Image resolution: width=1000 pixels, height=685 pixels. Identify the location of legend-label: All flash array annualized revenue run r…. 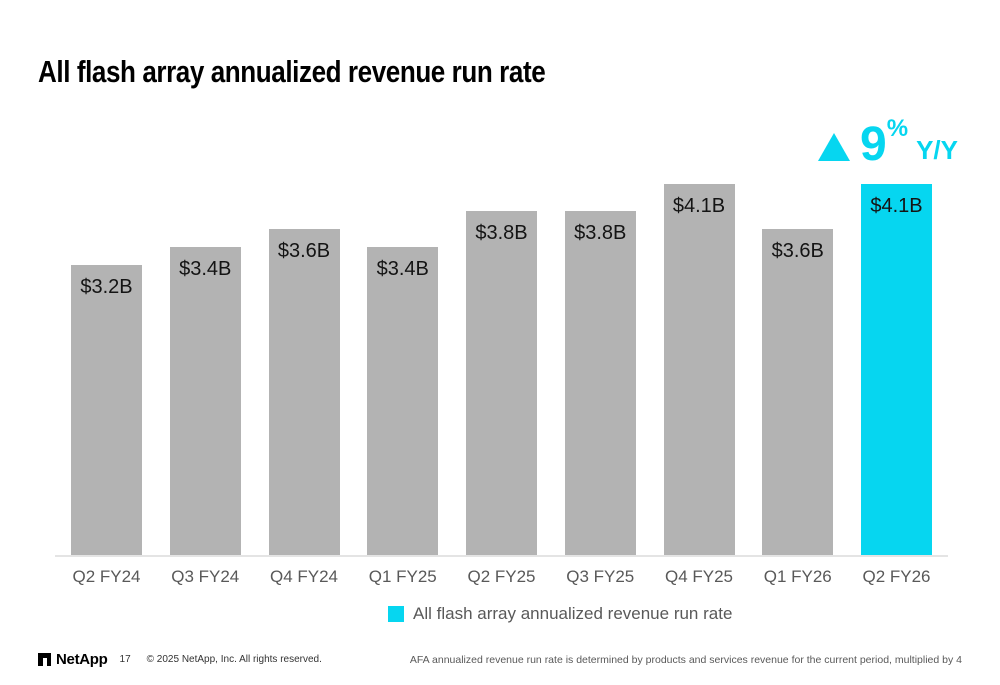
(573, 613).